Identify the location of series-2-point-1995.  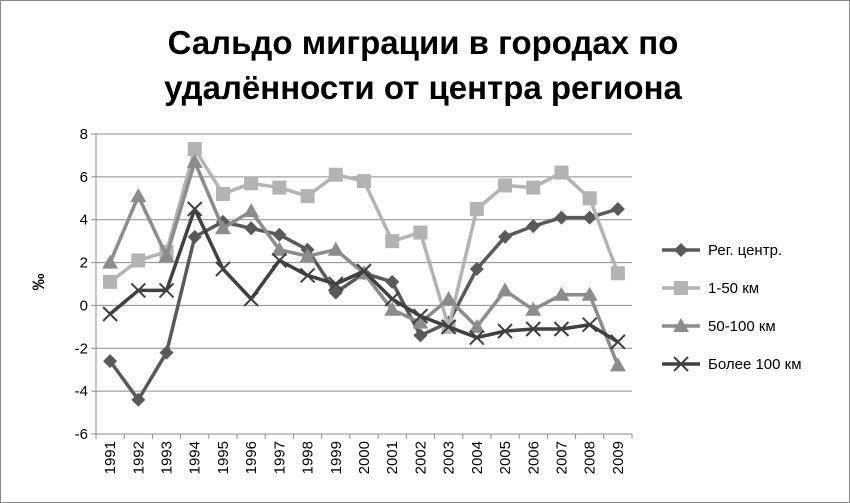
(222, 194).